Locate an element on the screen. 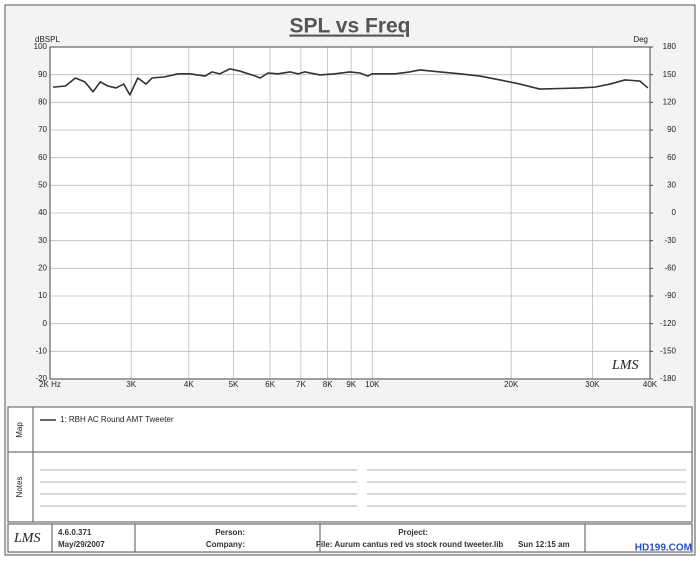  y2-axis-label: Deg is located at coordinates (640, 39).